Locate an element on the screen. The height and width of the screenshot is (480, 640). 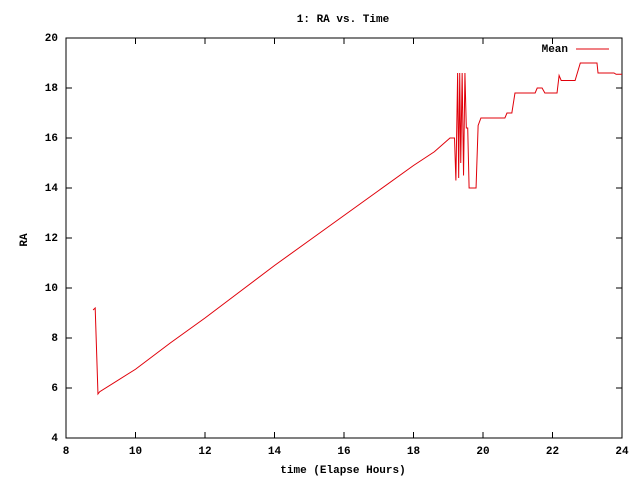
x-tick-label: 14 is located at coordinates (275, 452).